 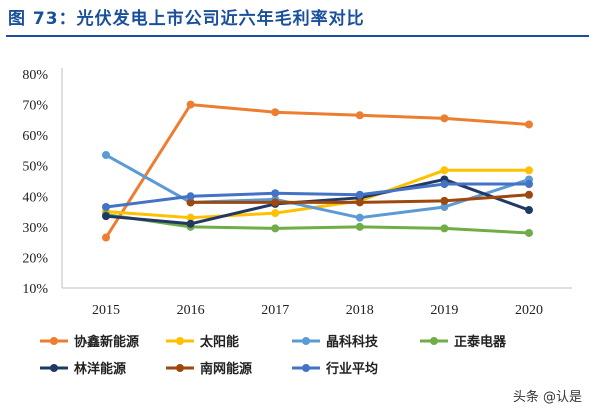 What do you see at coordinates (529, 310) in the screenshot?
I see `x-tick-label: 2020` at bounding box center [529, 310].